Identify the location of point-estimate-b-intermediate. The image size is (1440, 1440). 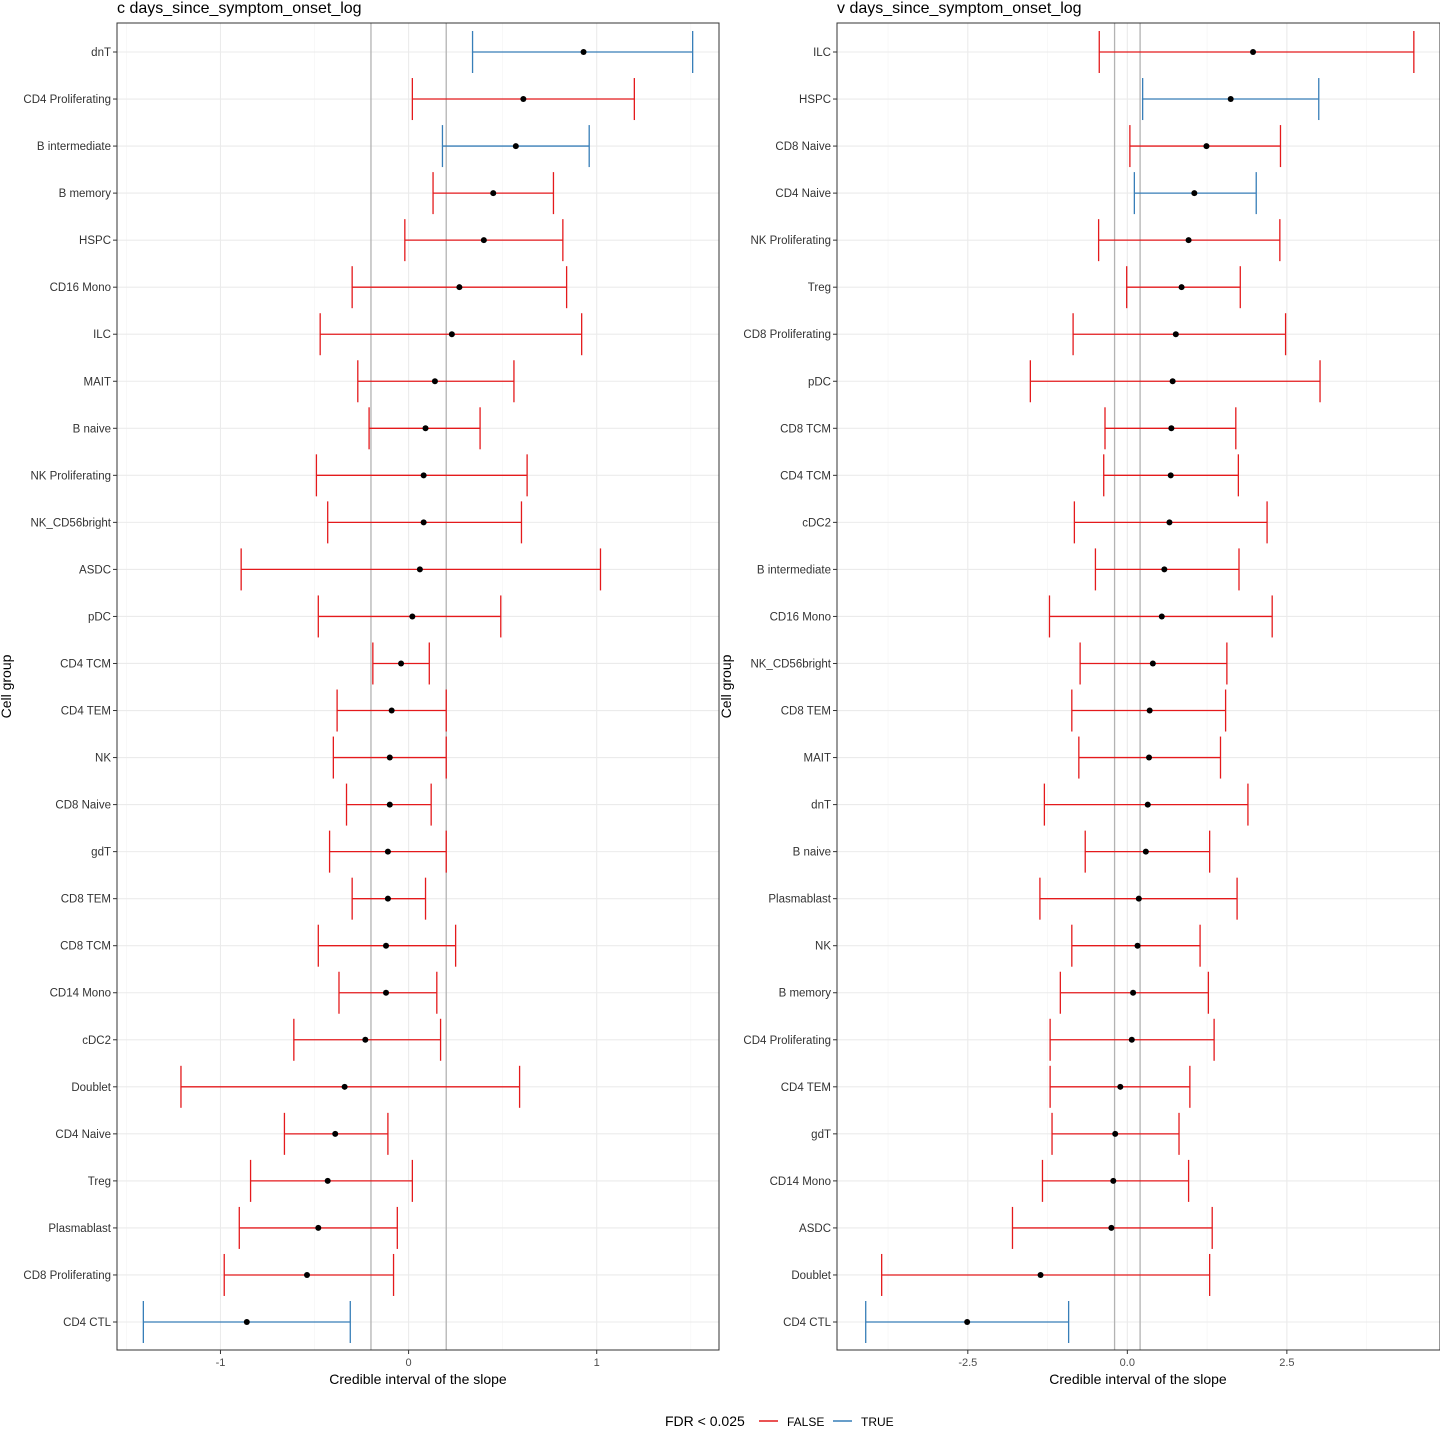
(515, 146).